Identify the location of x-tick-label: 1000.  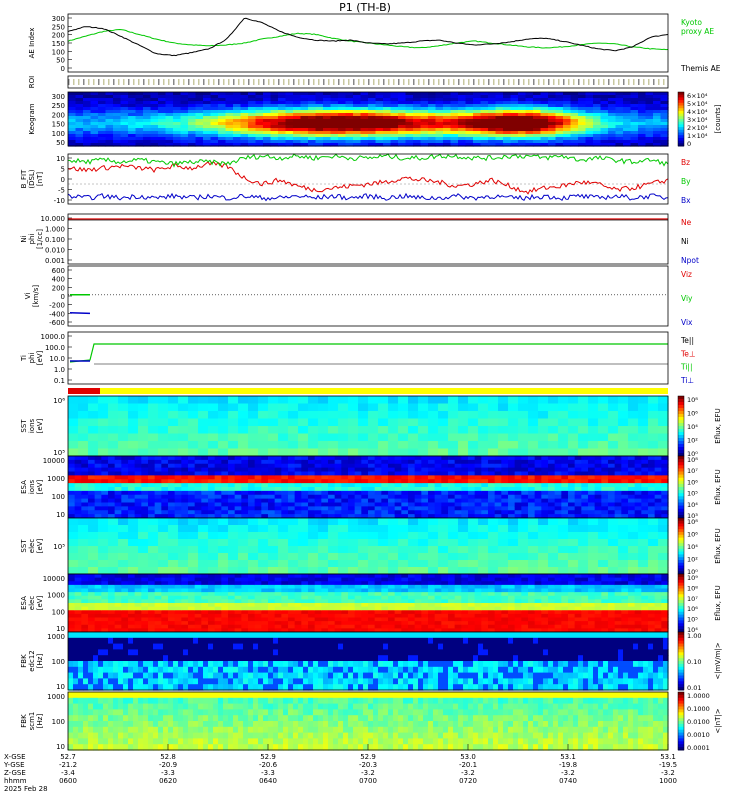
(668, 781).